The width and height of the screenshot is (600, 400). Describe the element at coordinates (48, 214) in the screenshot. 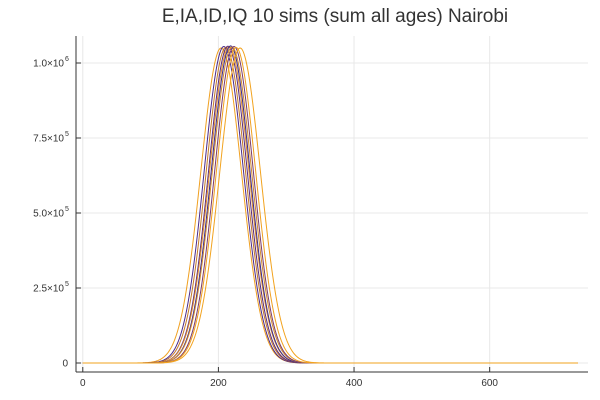

I see `y-tick-mantissa: 5.0×10` at that location.